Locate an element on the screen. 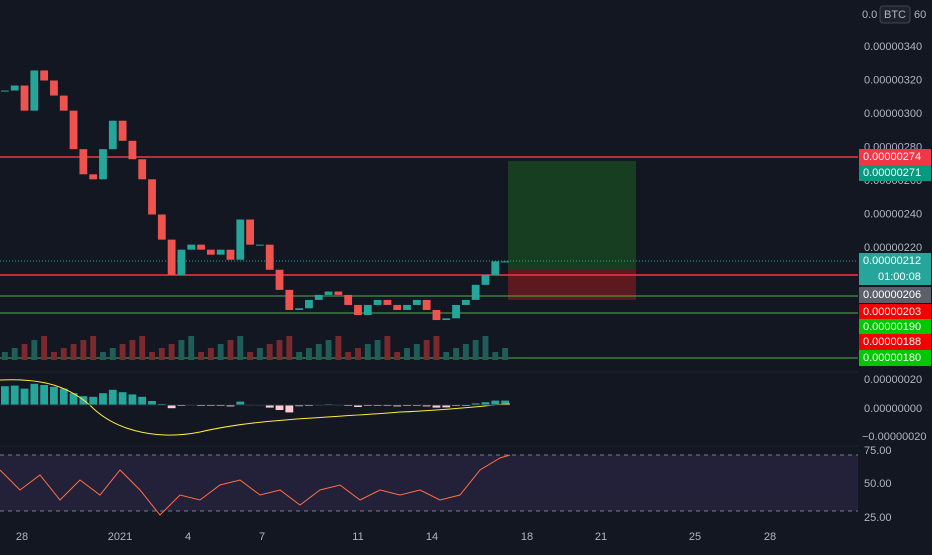 The width and height of the screenshot is (932, 555). rsi-tick-label: 75.00 is located at coordinates (878, 451).